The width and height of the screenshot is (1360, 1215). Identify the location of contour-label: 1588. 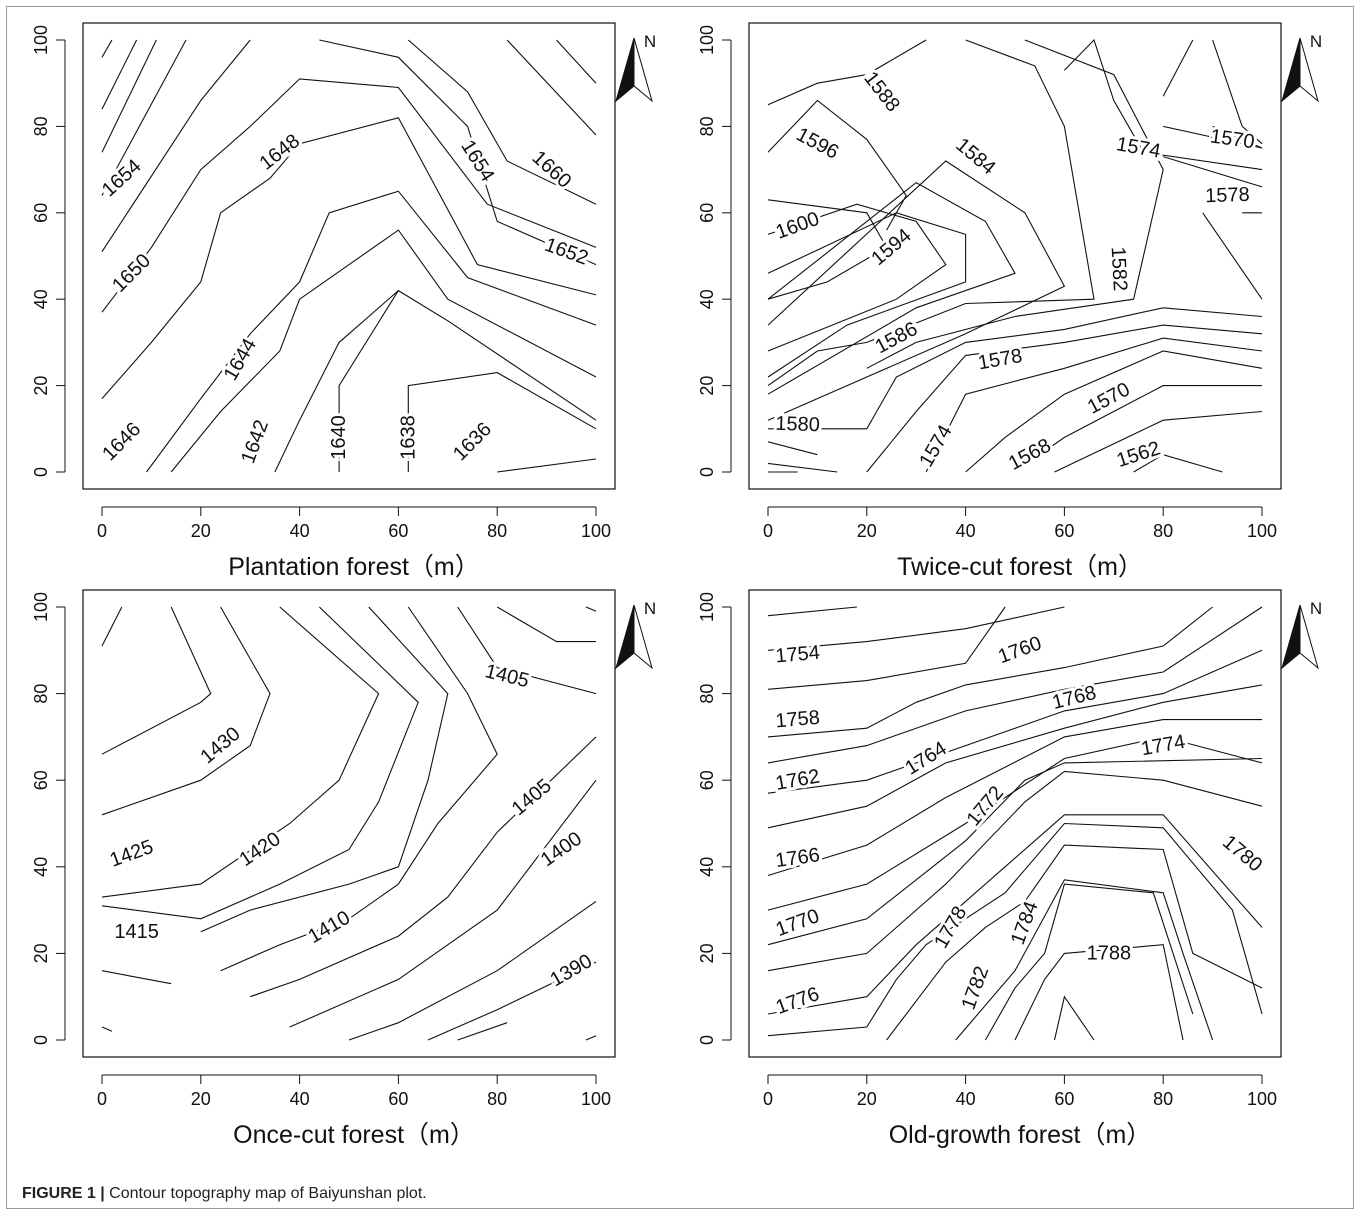
(881, 92).